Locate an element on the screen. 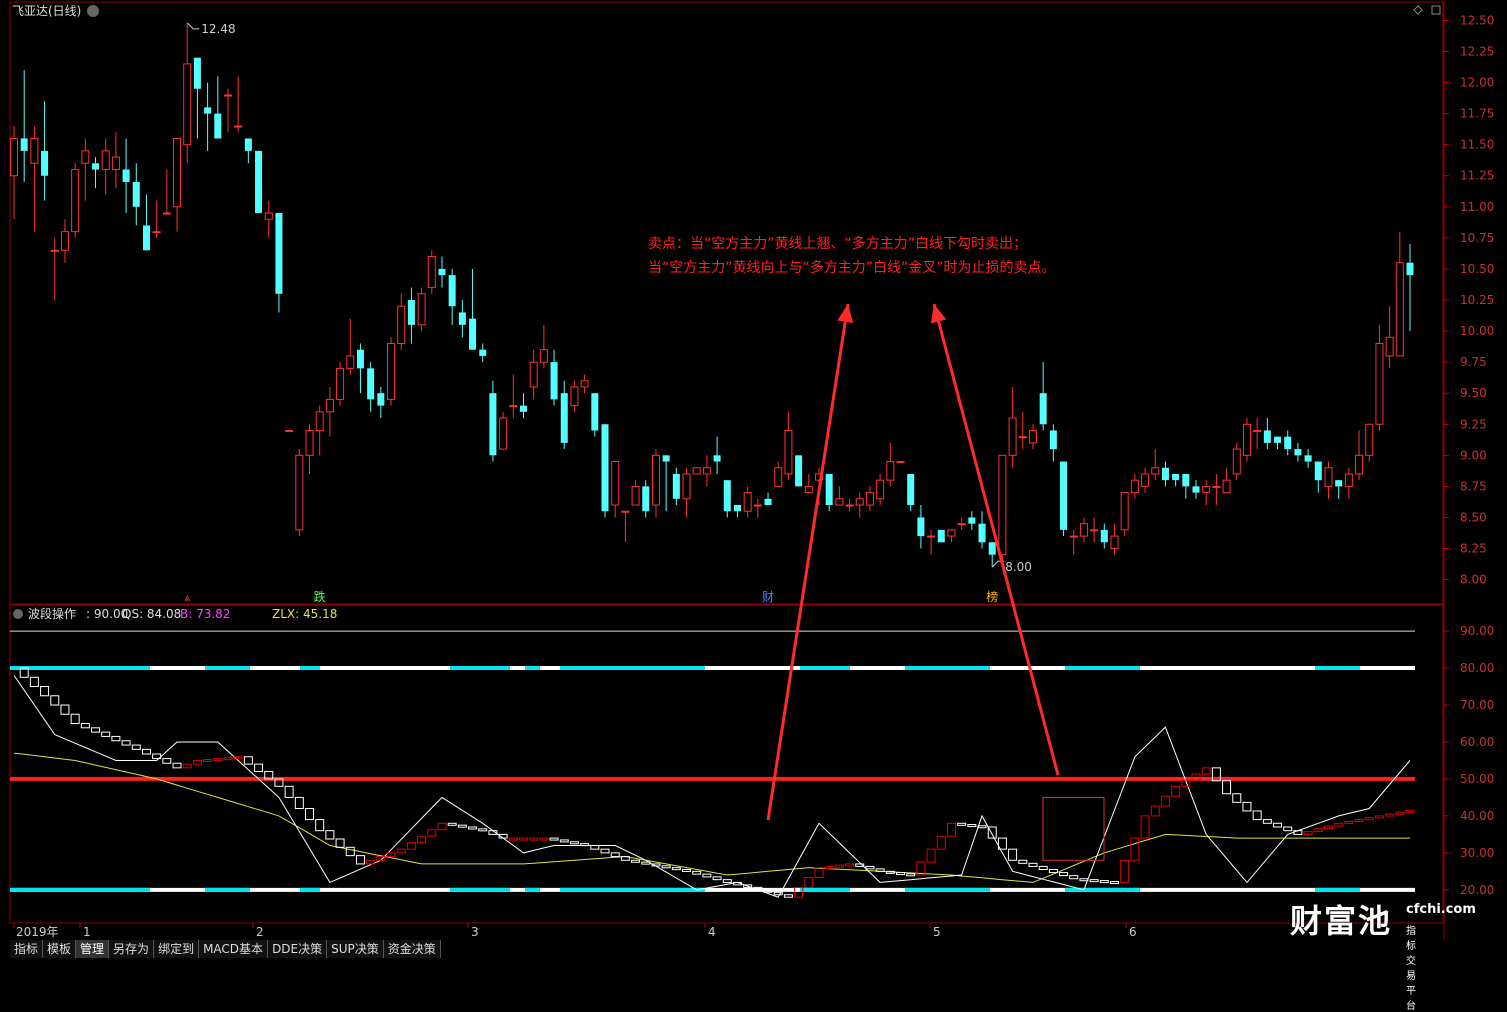 This screenshot has width=1507, height=1012. main-y-tick-label: 8.00 is located at coordinates (1473, 580).